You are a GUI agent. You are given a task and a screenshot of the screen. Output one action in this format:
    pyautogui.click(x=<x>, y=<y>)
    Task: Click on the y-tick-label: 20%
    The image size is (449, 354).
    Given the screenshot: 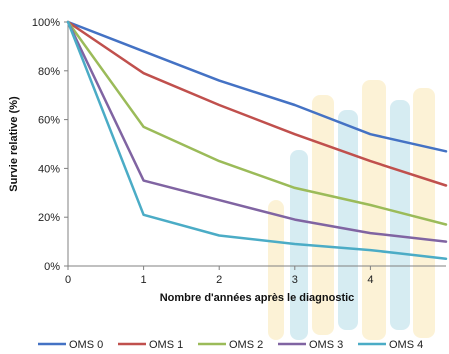 What is the action you would take?
    pyautogui.click(x=49, y=218)
    